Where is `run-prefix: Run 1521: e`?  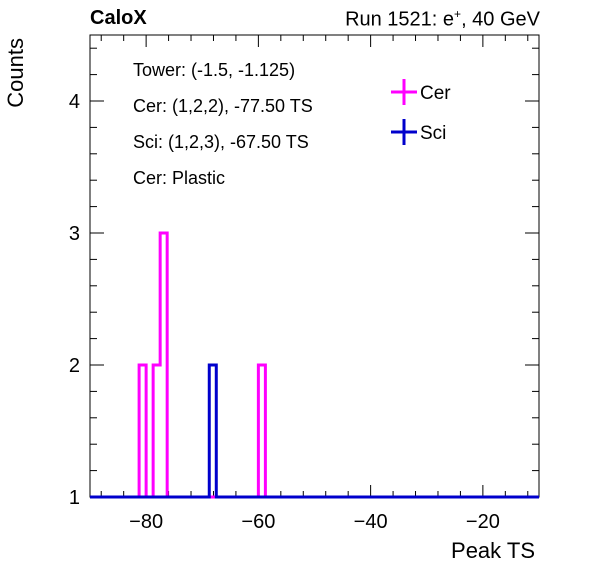 run-prefix: Run 1521: e is located at coordinates (400, 19).